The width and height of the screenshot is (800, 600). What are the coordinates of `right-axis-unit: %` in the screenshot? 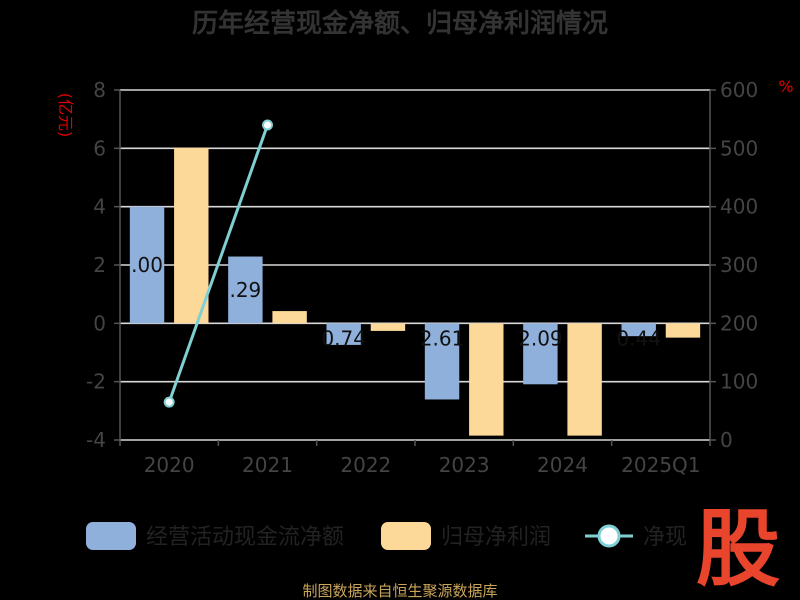 It's located at (785, 86).